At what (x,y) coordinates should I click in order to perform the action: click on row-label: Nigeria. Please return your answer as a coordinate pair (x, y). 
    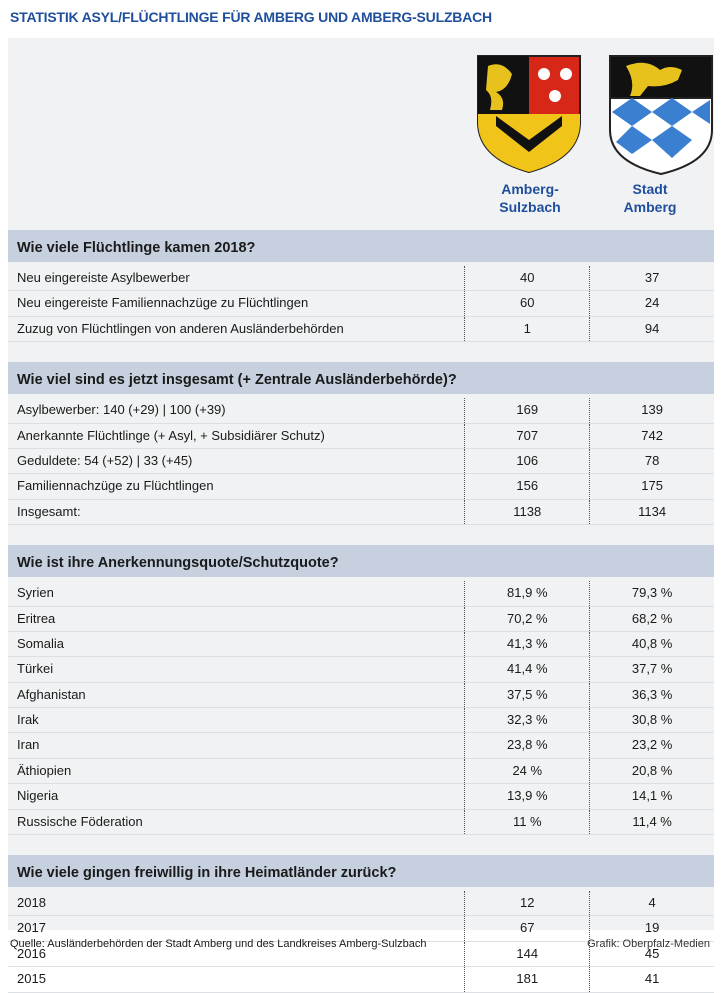
    Looking at the image, I should click on (237, 796).